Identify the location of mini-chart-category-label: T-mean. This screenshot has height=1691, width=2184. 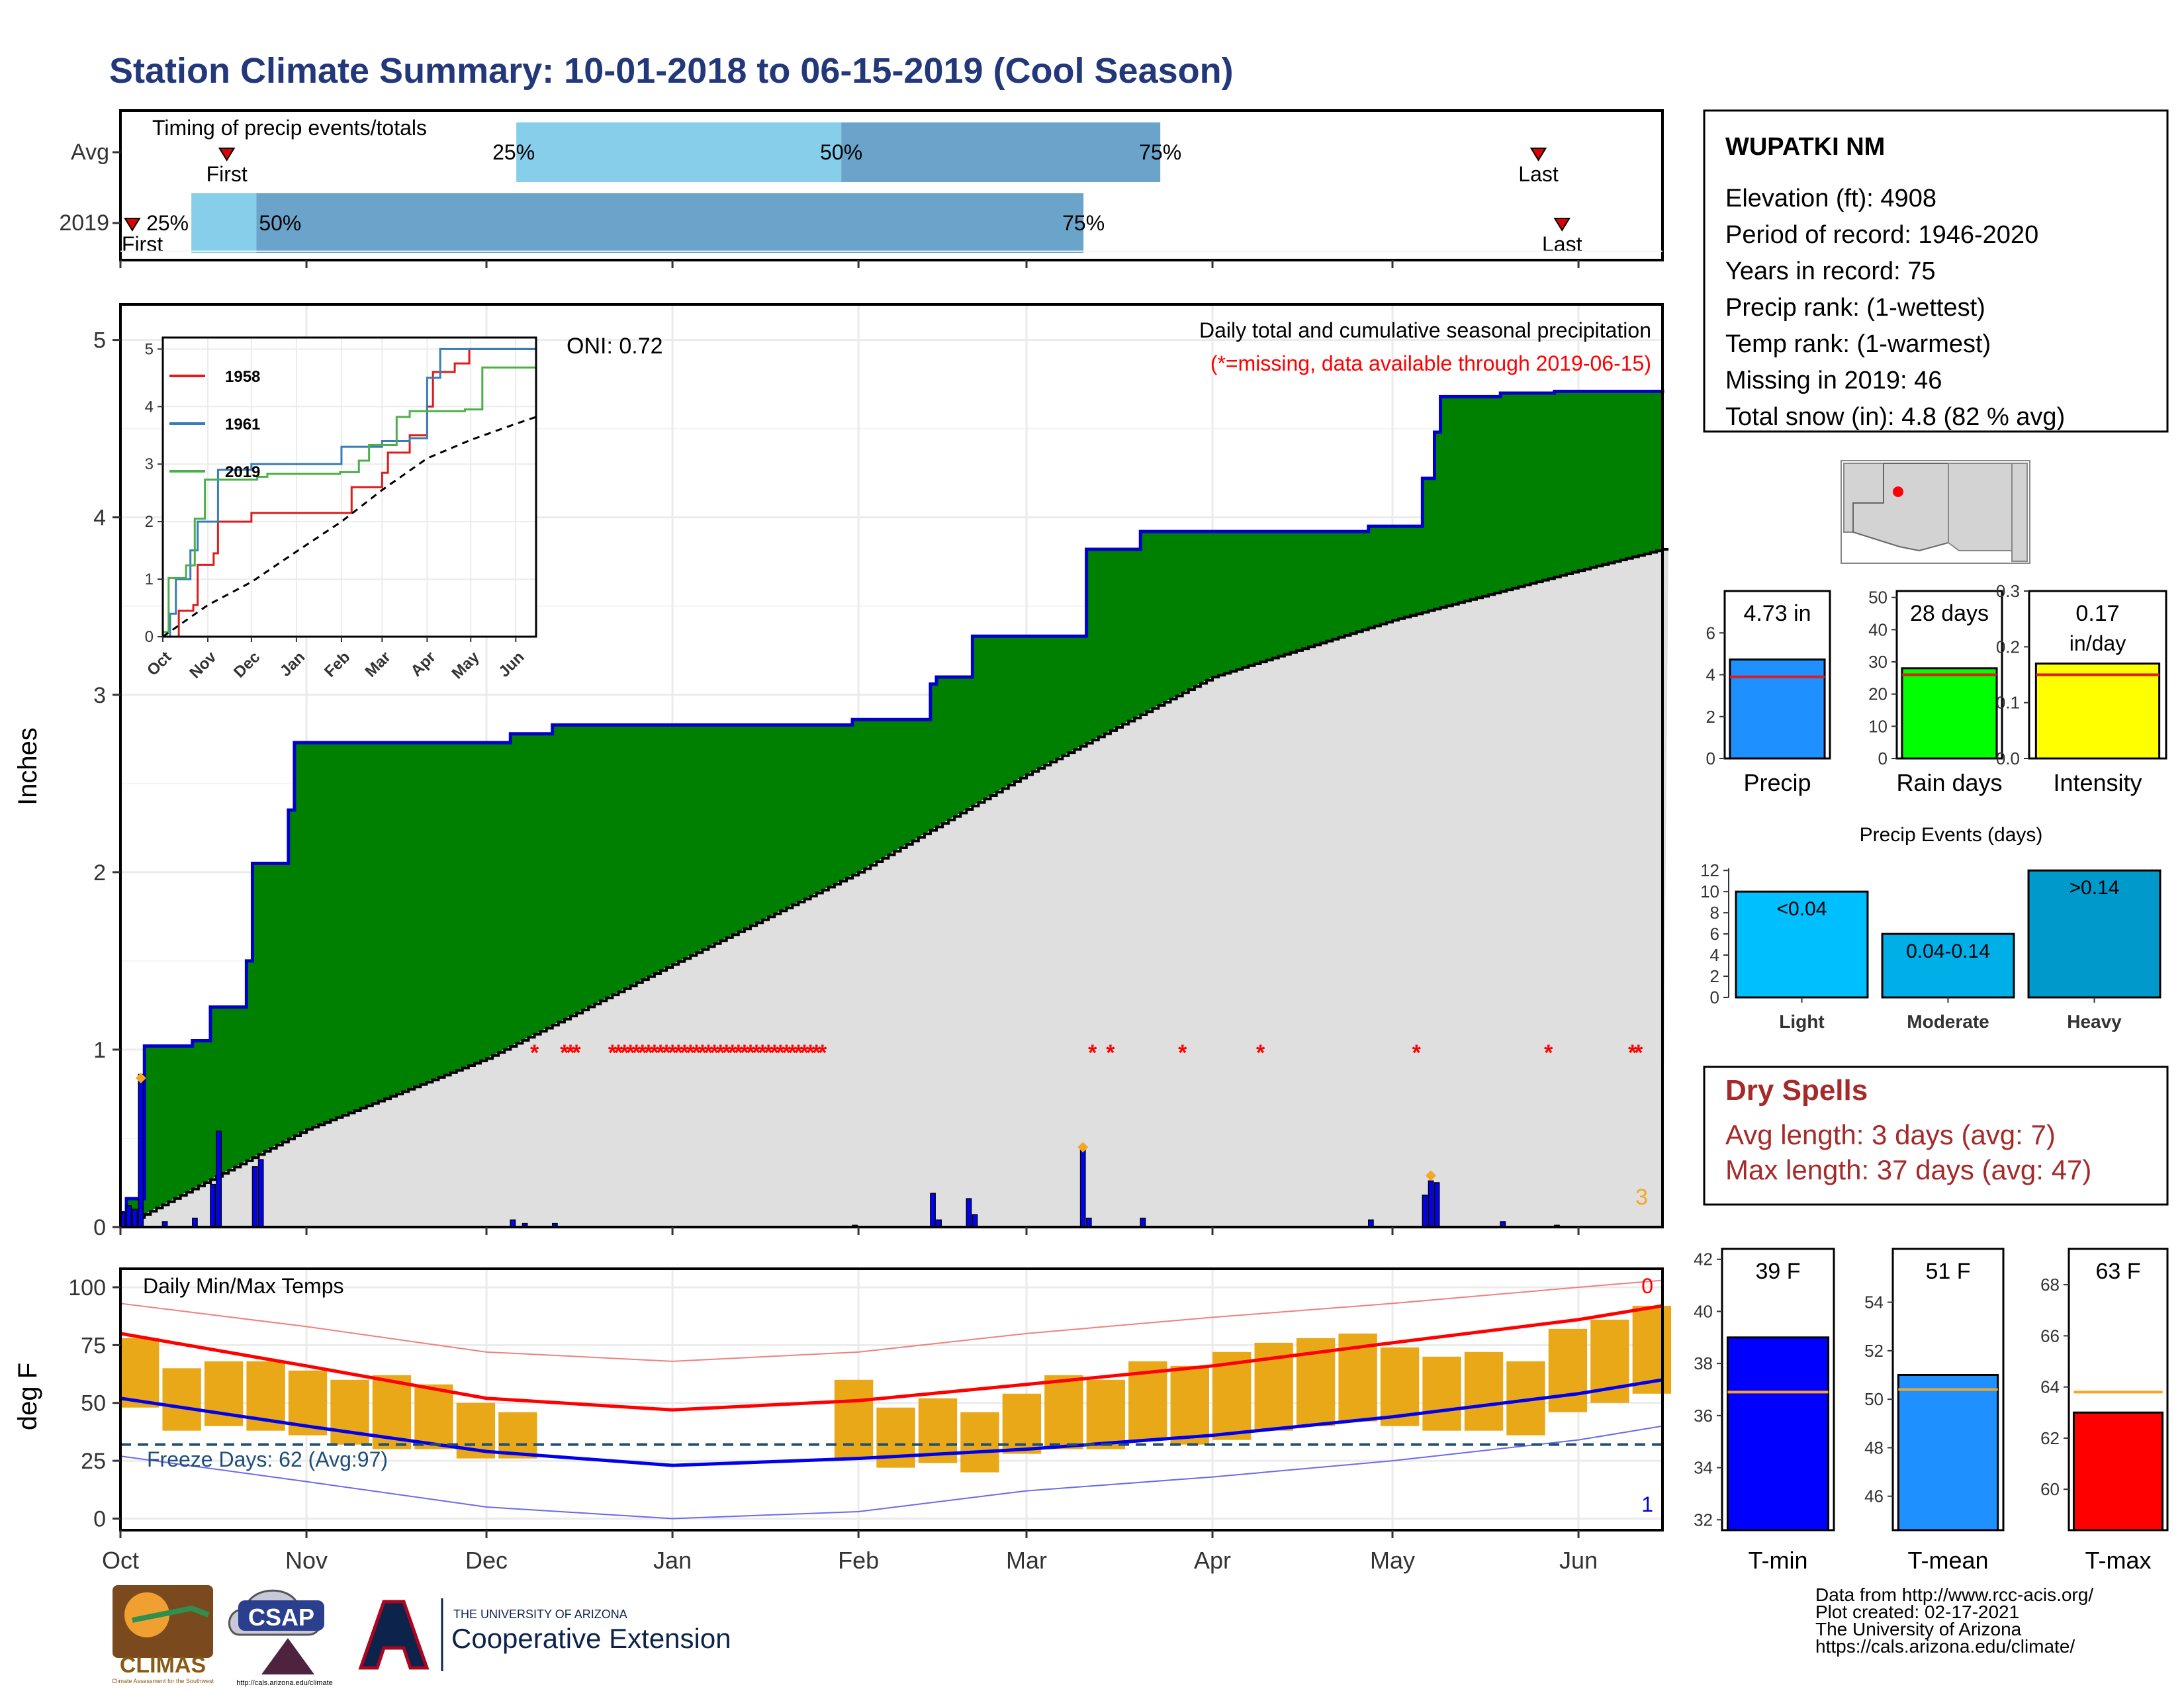
(1948, 1561).